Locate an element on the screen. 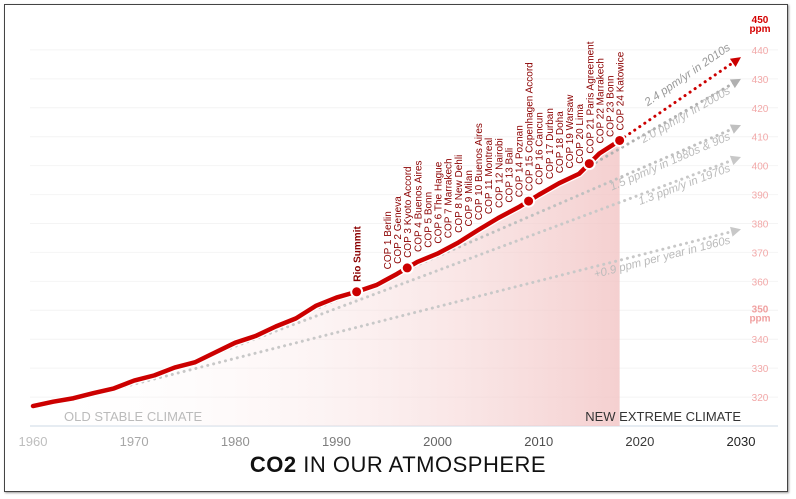 This screenshot has width=796, height=499. y-tick-label: 380 is located at coordinates (760, 225).